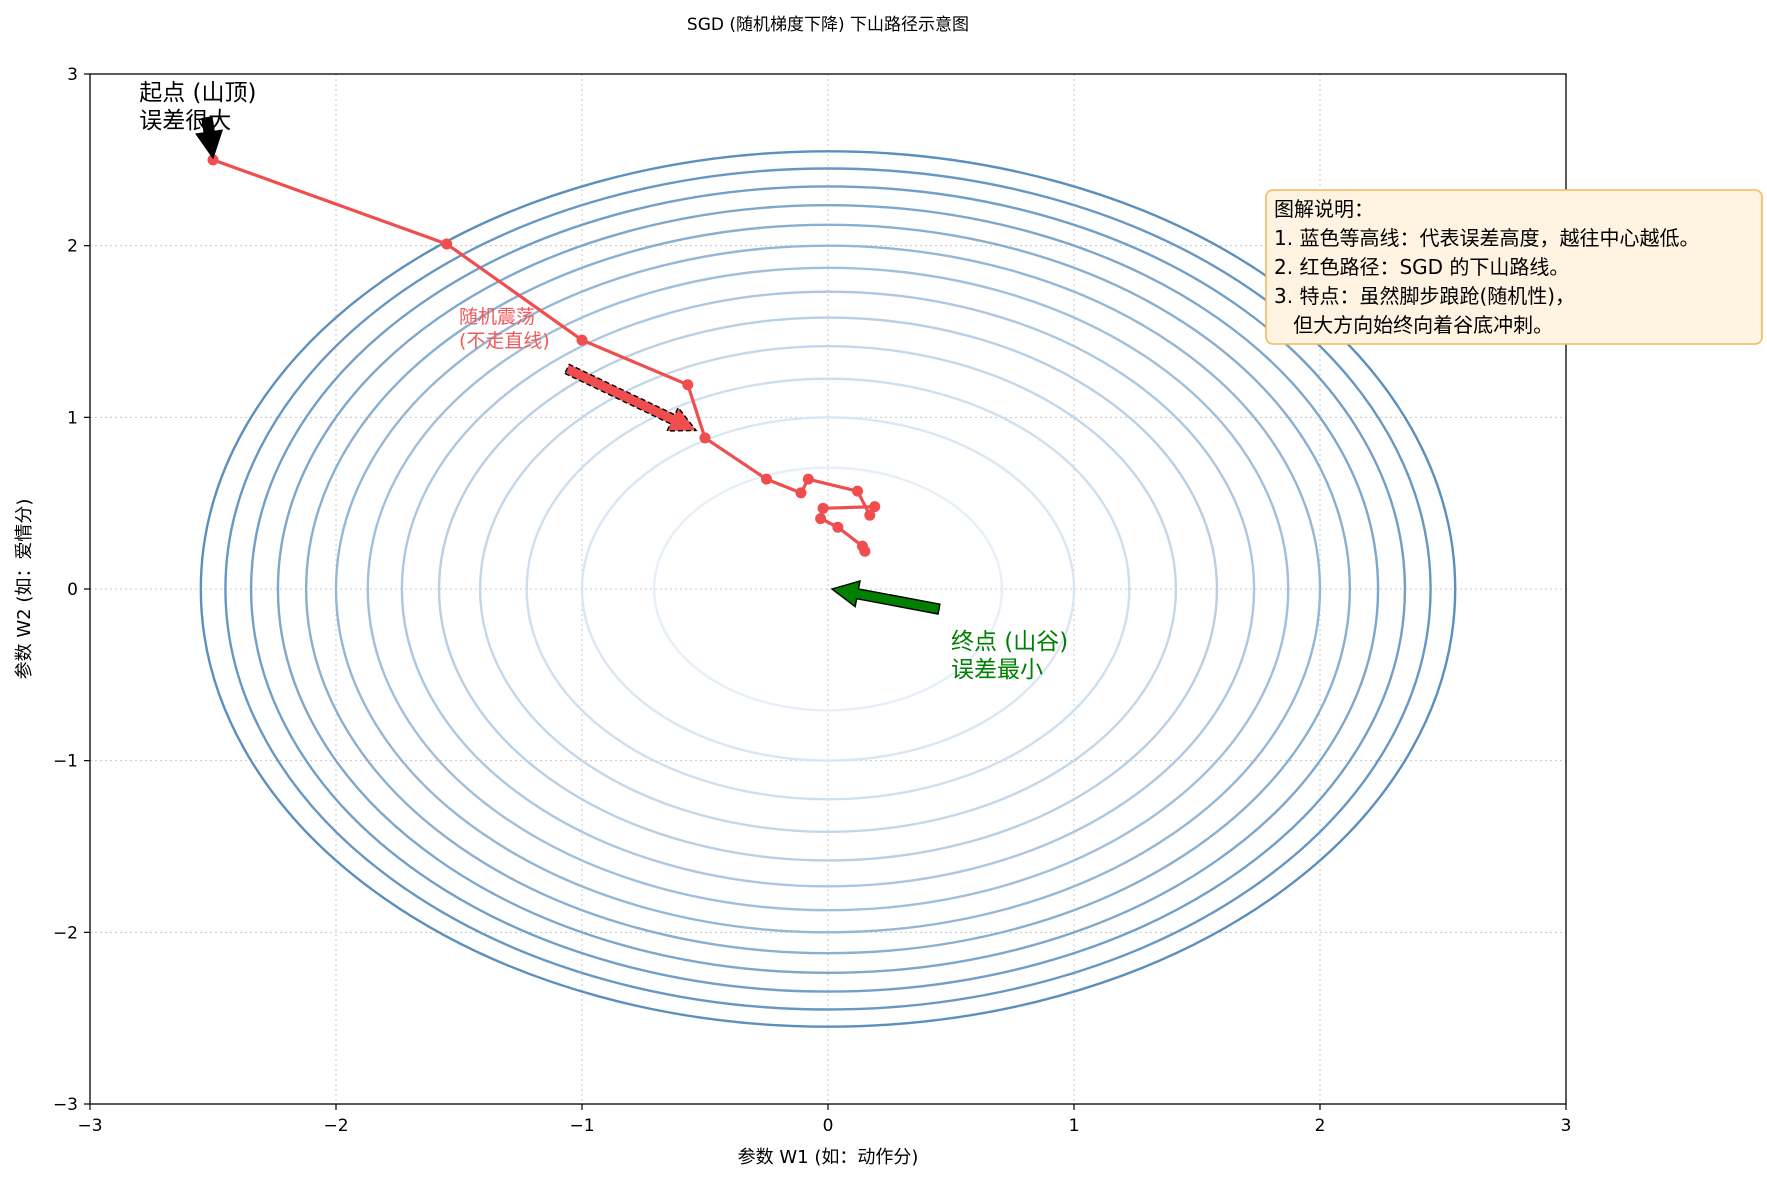  I want to click on x-tick-label-6: 3, so click(1566, 1126).